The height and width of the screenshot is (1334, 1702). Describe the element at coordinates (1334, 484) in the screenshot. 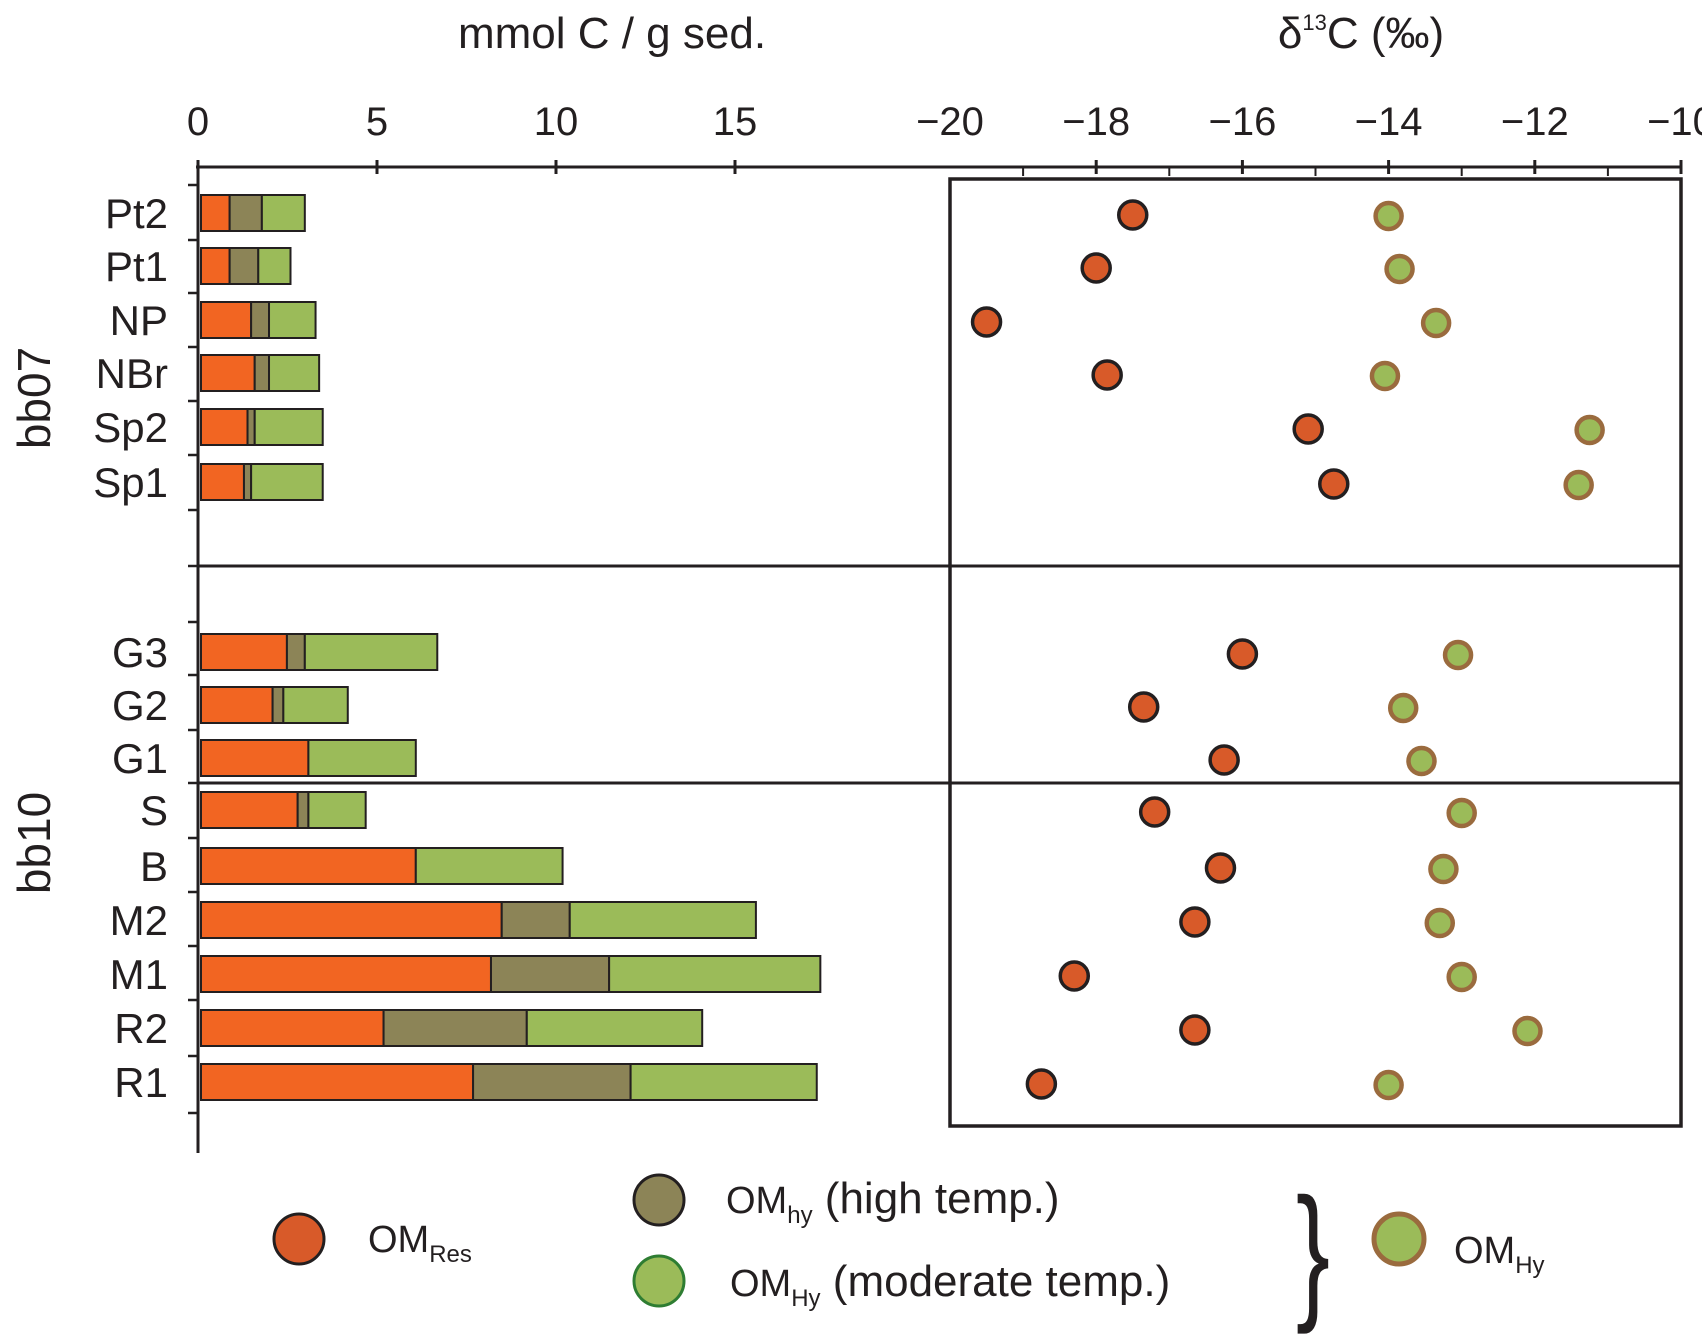

I see `dot-Sp1-res` at that location.